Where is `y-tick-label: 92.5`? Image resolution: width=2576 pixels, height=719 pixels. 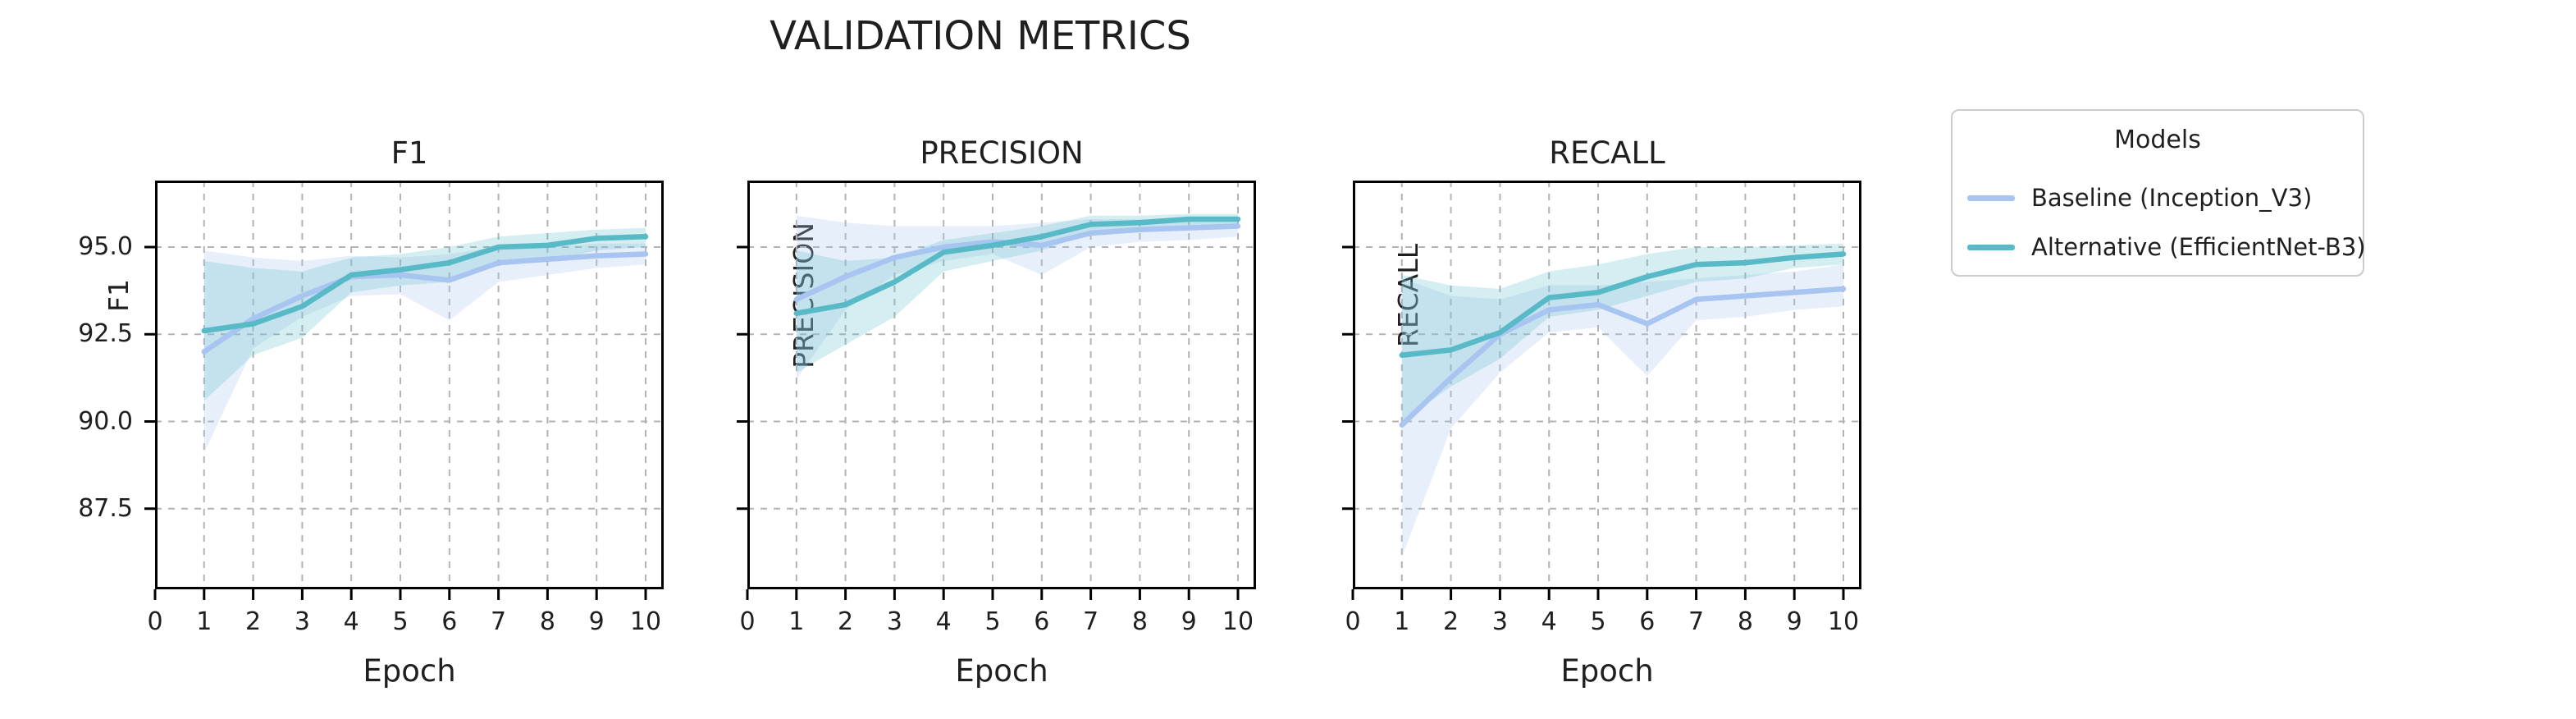 y-tick-label: 92.5 is located at coordinates (106, 334).